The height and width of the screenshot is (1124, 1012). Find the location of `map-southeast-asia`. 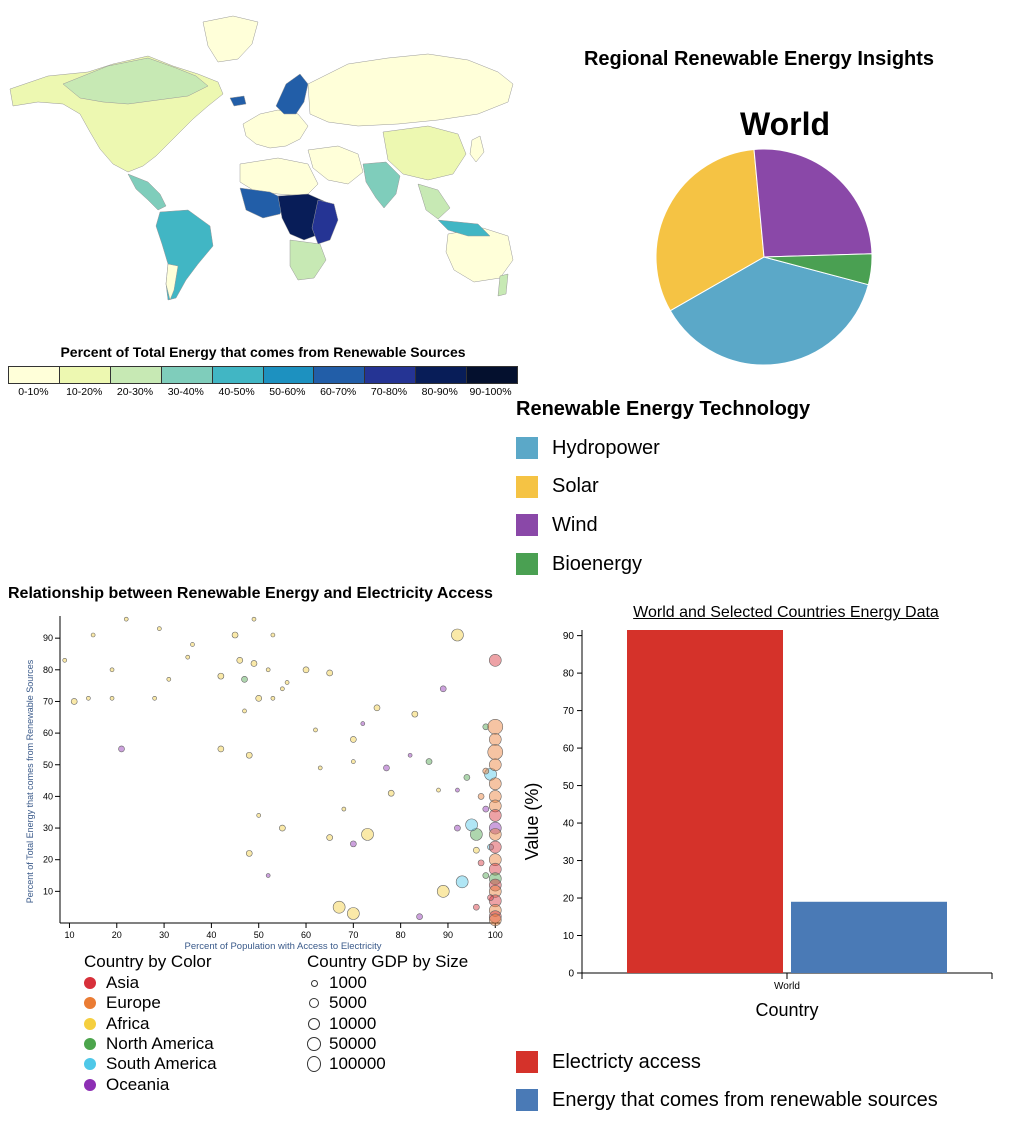

map-southeast-asia is located at coordinates (434, 201).